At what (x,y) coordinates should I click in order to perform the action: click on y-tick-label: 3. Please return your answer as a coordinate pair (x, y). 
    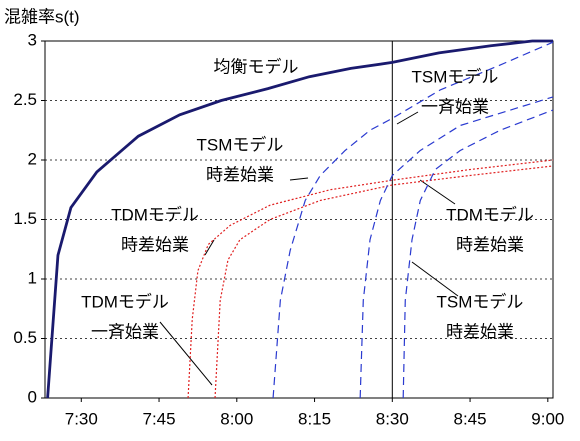
    Looking at the image, I should click on (32, 39).